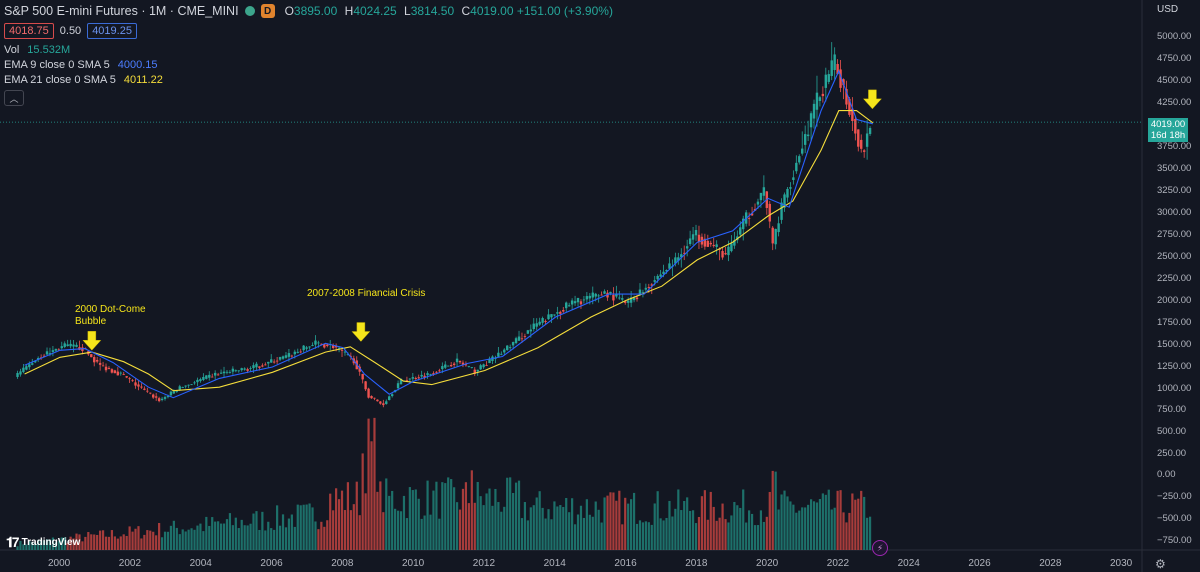 The image size is (1200, 572). What do you see at coordinates (14, 98) in the screenshot?
I see `collapse-legend-button: ︿` at bounding box center [14, 98].